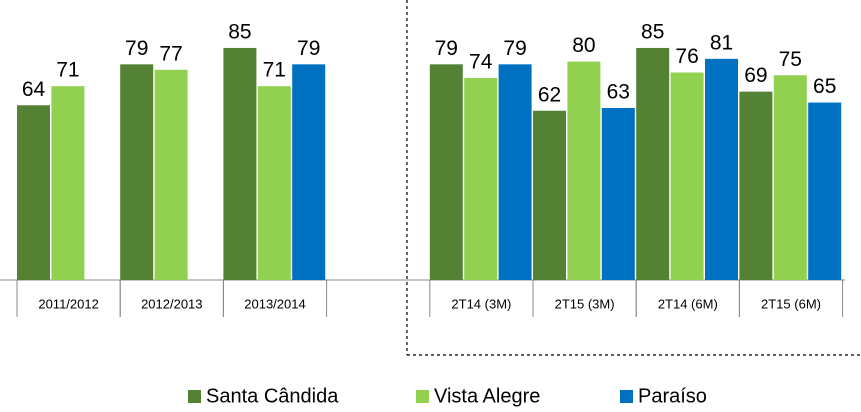 The width and height of the screenshot is (861, 412). What do you see at coordinates (481, 62) in the screenshot?
I see `value-label: 74` at bounding box center [481, 62].